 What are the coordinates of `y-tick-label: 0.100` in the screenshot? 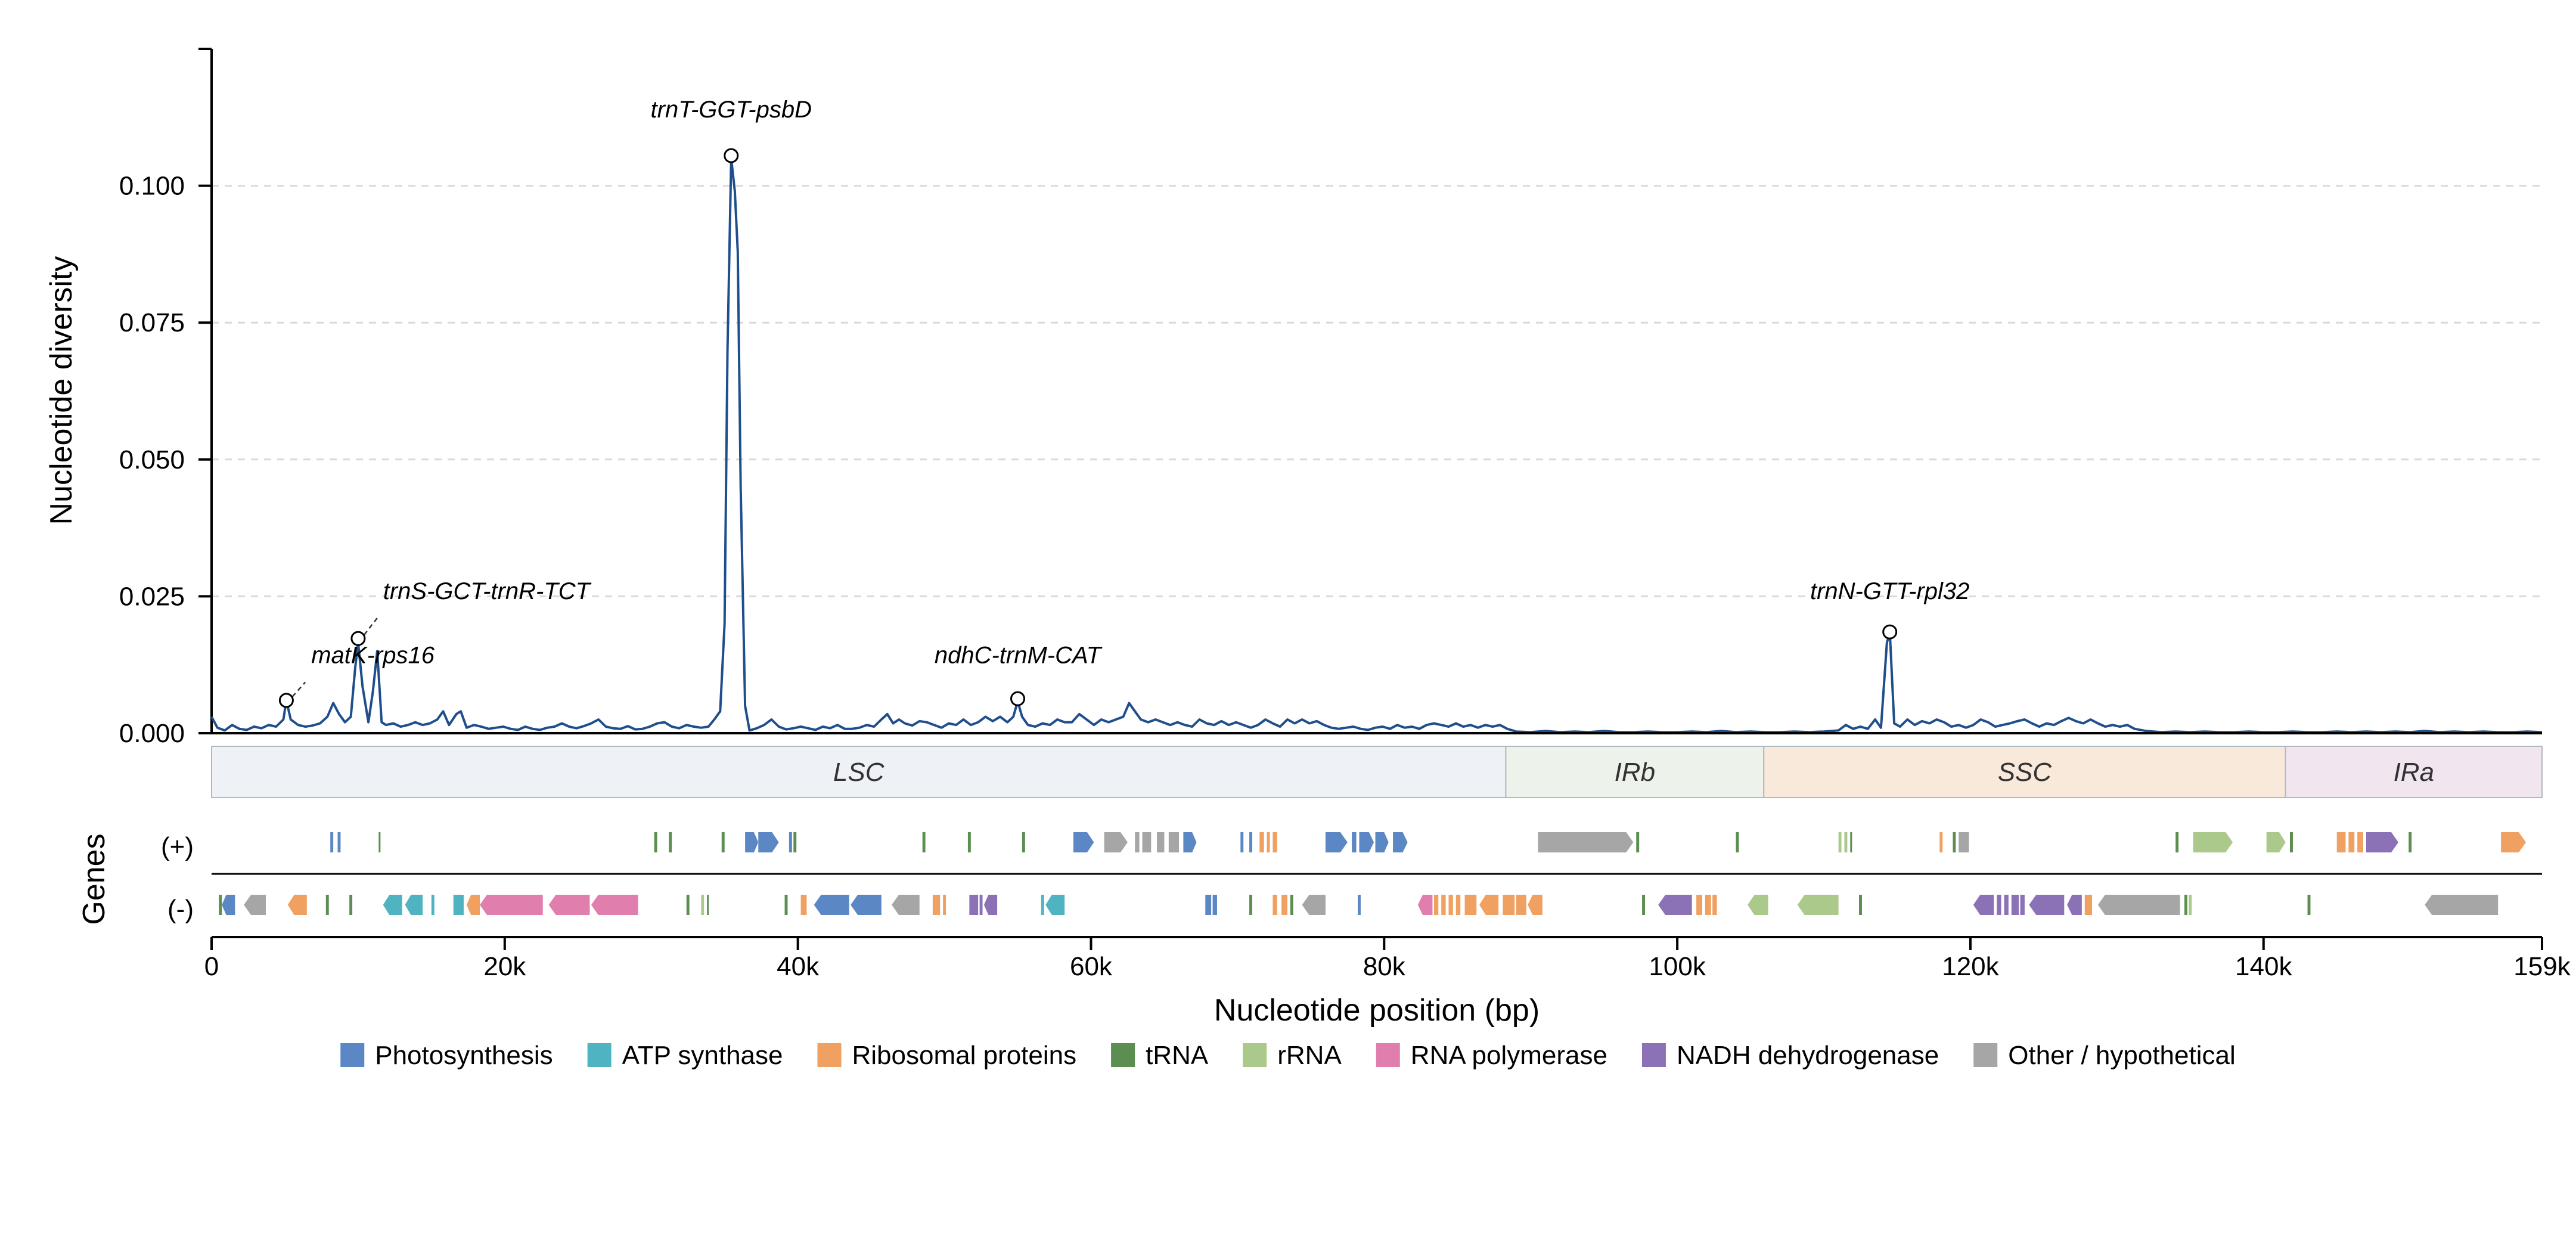 It's located at (152, 186).